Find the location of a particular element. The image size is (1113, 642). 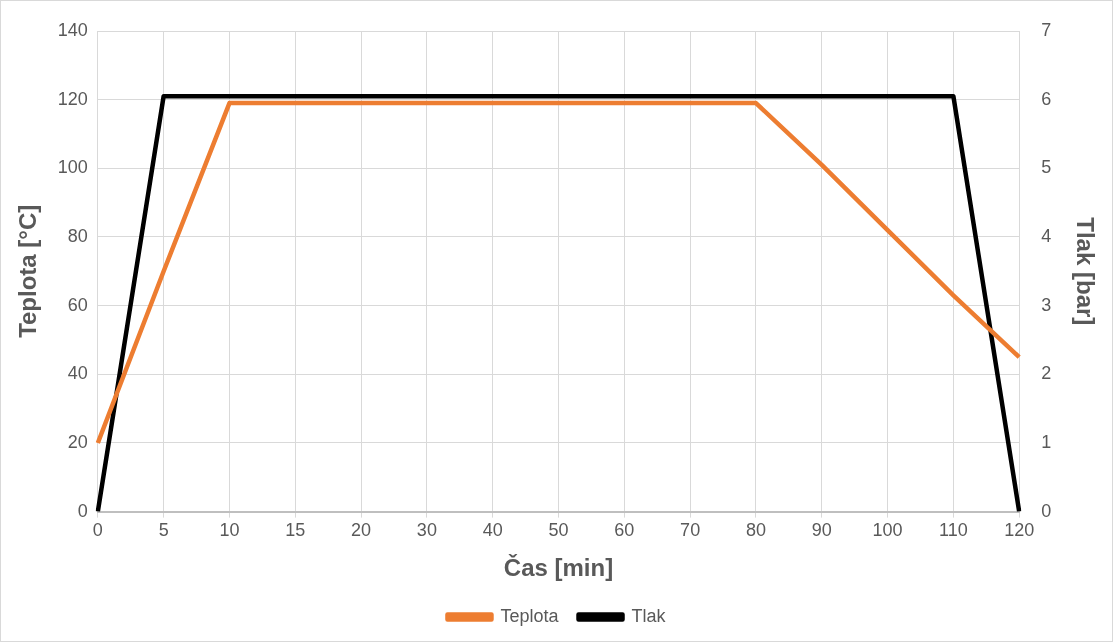

x-tick-label: 5 is located at coordinates (163, 530).